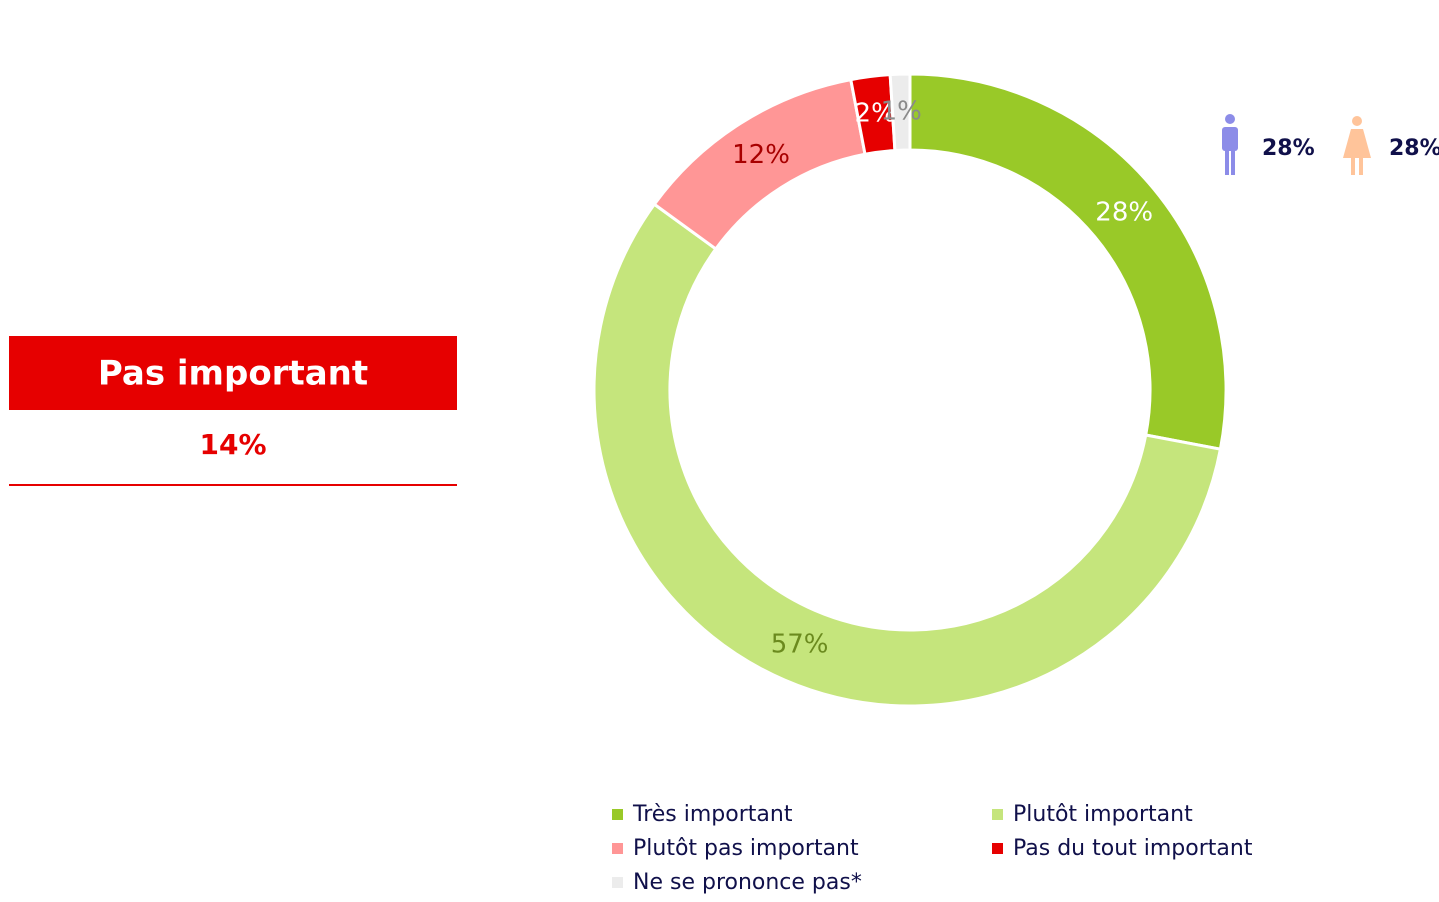  What do you see at coordinates (747, 882) in the screenshot?
I see `legend-label: Ne se prononce pas*` at bounding box center [747, 882].